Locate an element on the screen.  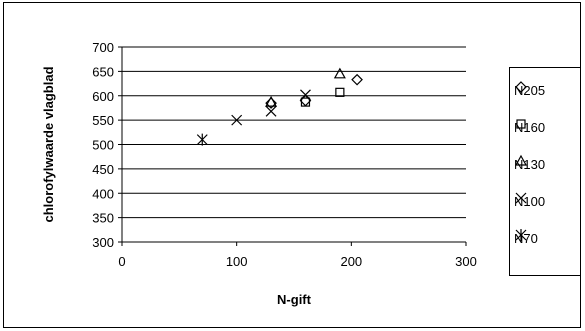
x-tick-label: 200 is located at coordinates (351, 261).